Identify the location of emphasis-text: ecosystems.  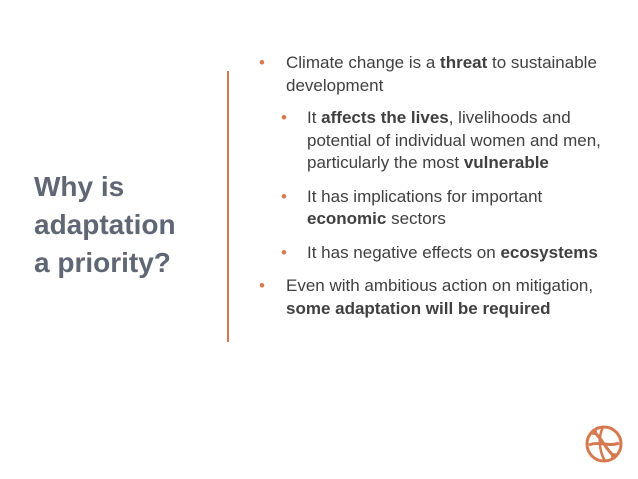
(549, 252).